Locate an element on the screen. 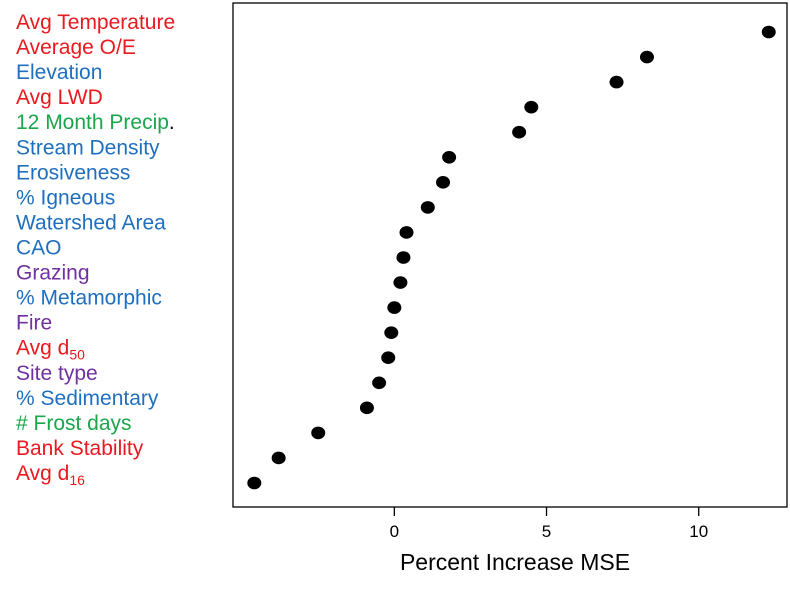 Image resolution: width=790 pixels, height=591 pixels. variable-label: Fire is located at coordinates (34, 323).